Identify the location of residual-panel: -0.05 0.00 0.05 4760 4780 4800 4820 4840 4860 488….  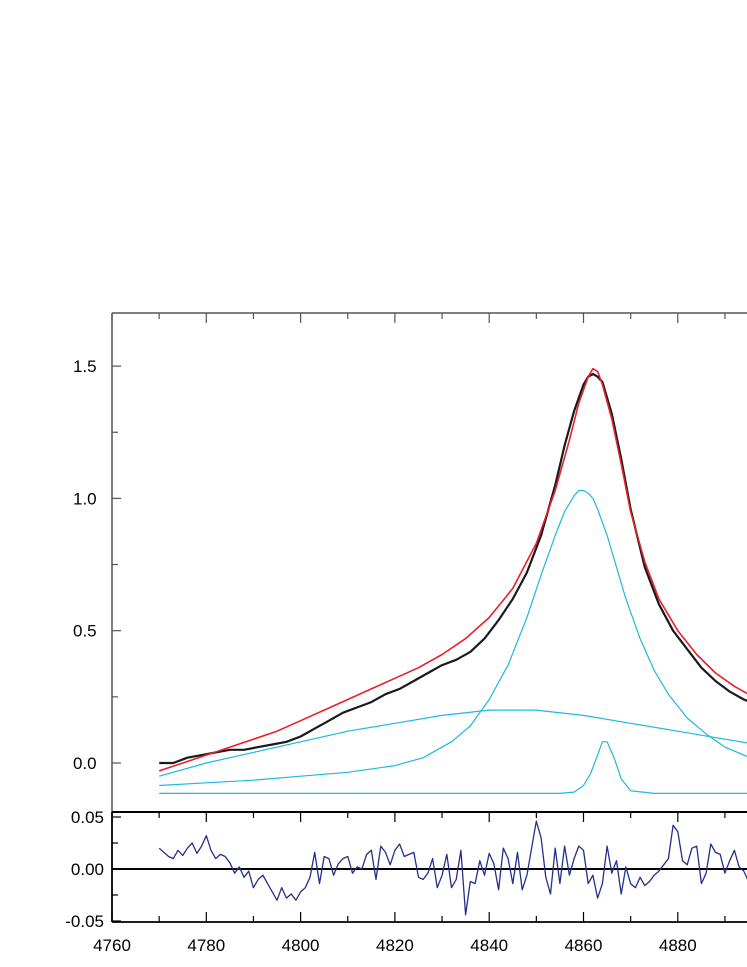
(406, 881).